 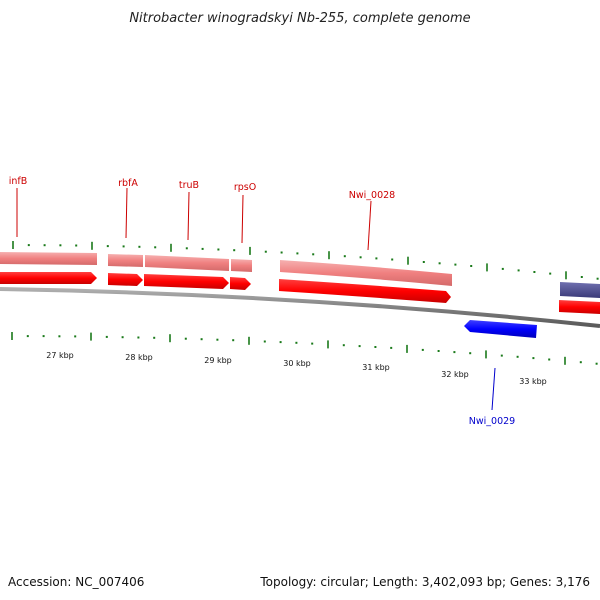 What do you see at coordinates (300, 307) in the screenshot?
I see `genome-backbone` at bounding box center [300, 307].